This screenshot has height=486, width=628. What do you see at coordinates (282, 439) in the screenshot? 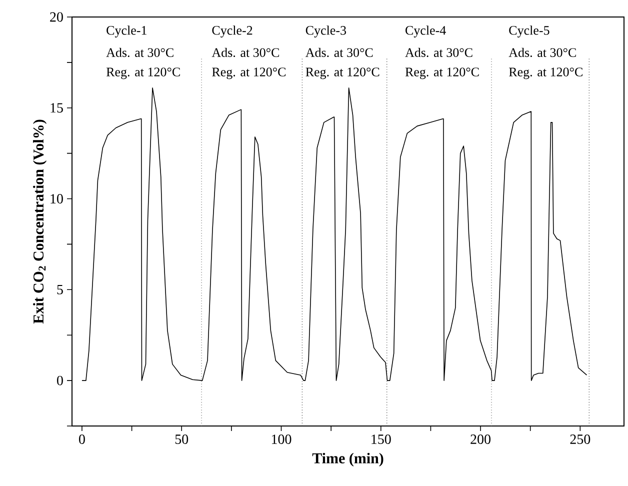
I see `x-tick-label: 100` at bounding box center [282, 439].